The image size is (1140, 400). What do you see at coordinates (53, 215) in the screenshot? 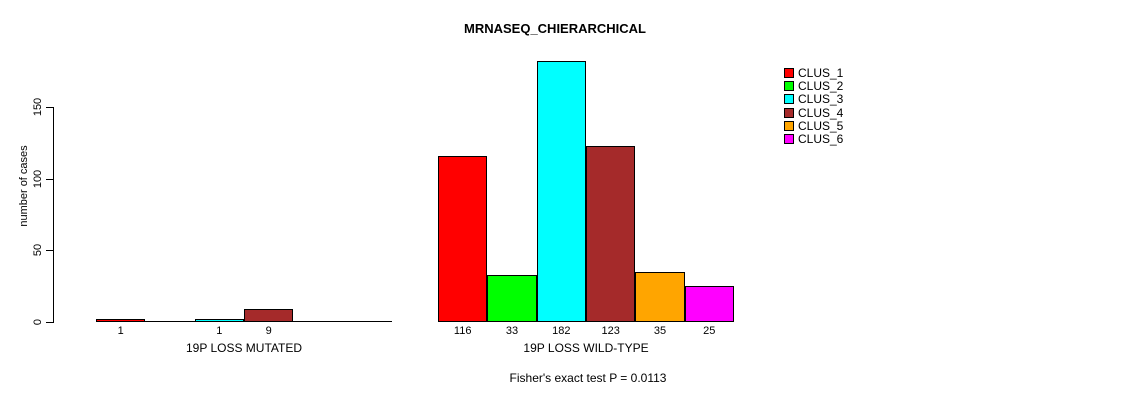
I see `y-axis-line` at bounding box center [53, 215].